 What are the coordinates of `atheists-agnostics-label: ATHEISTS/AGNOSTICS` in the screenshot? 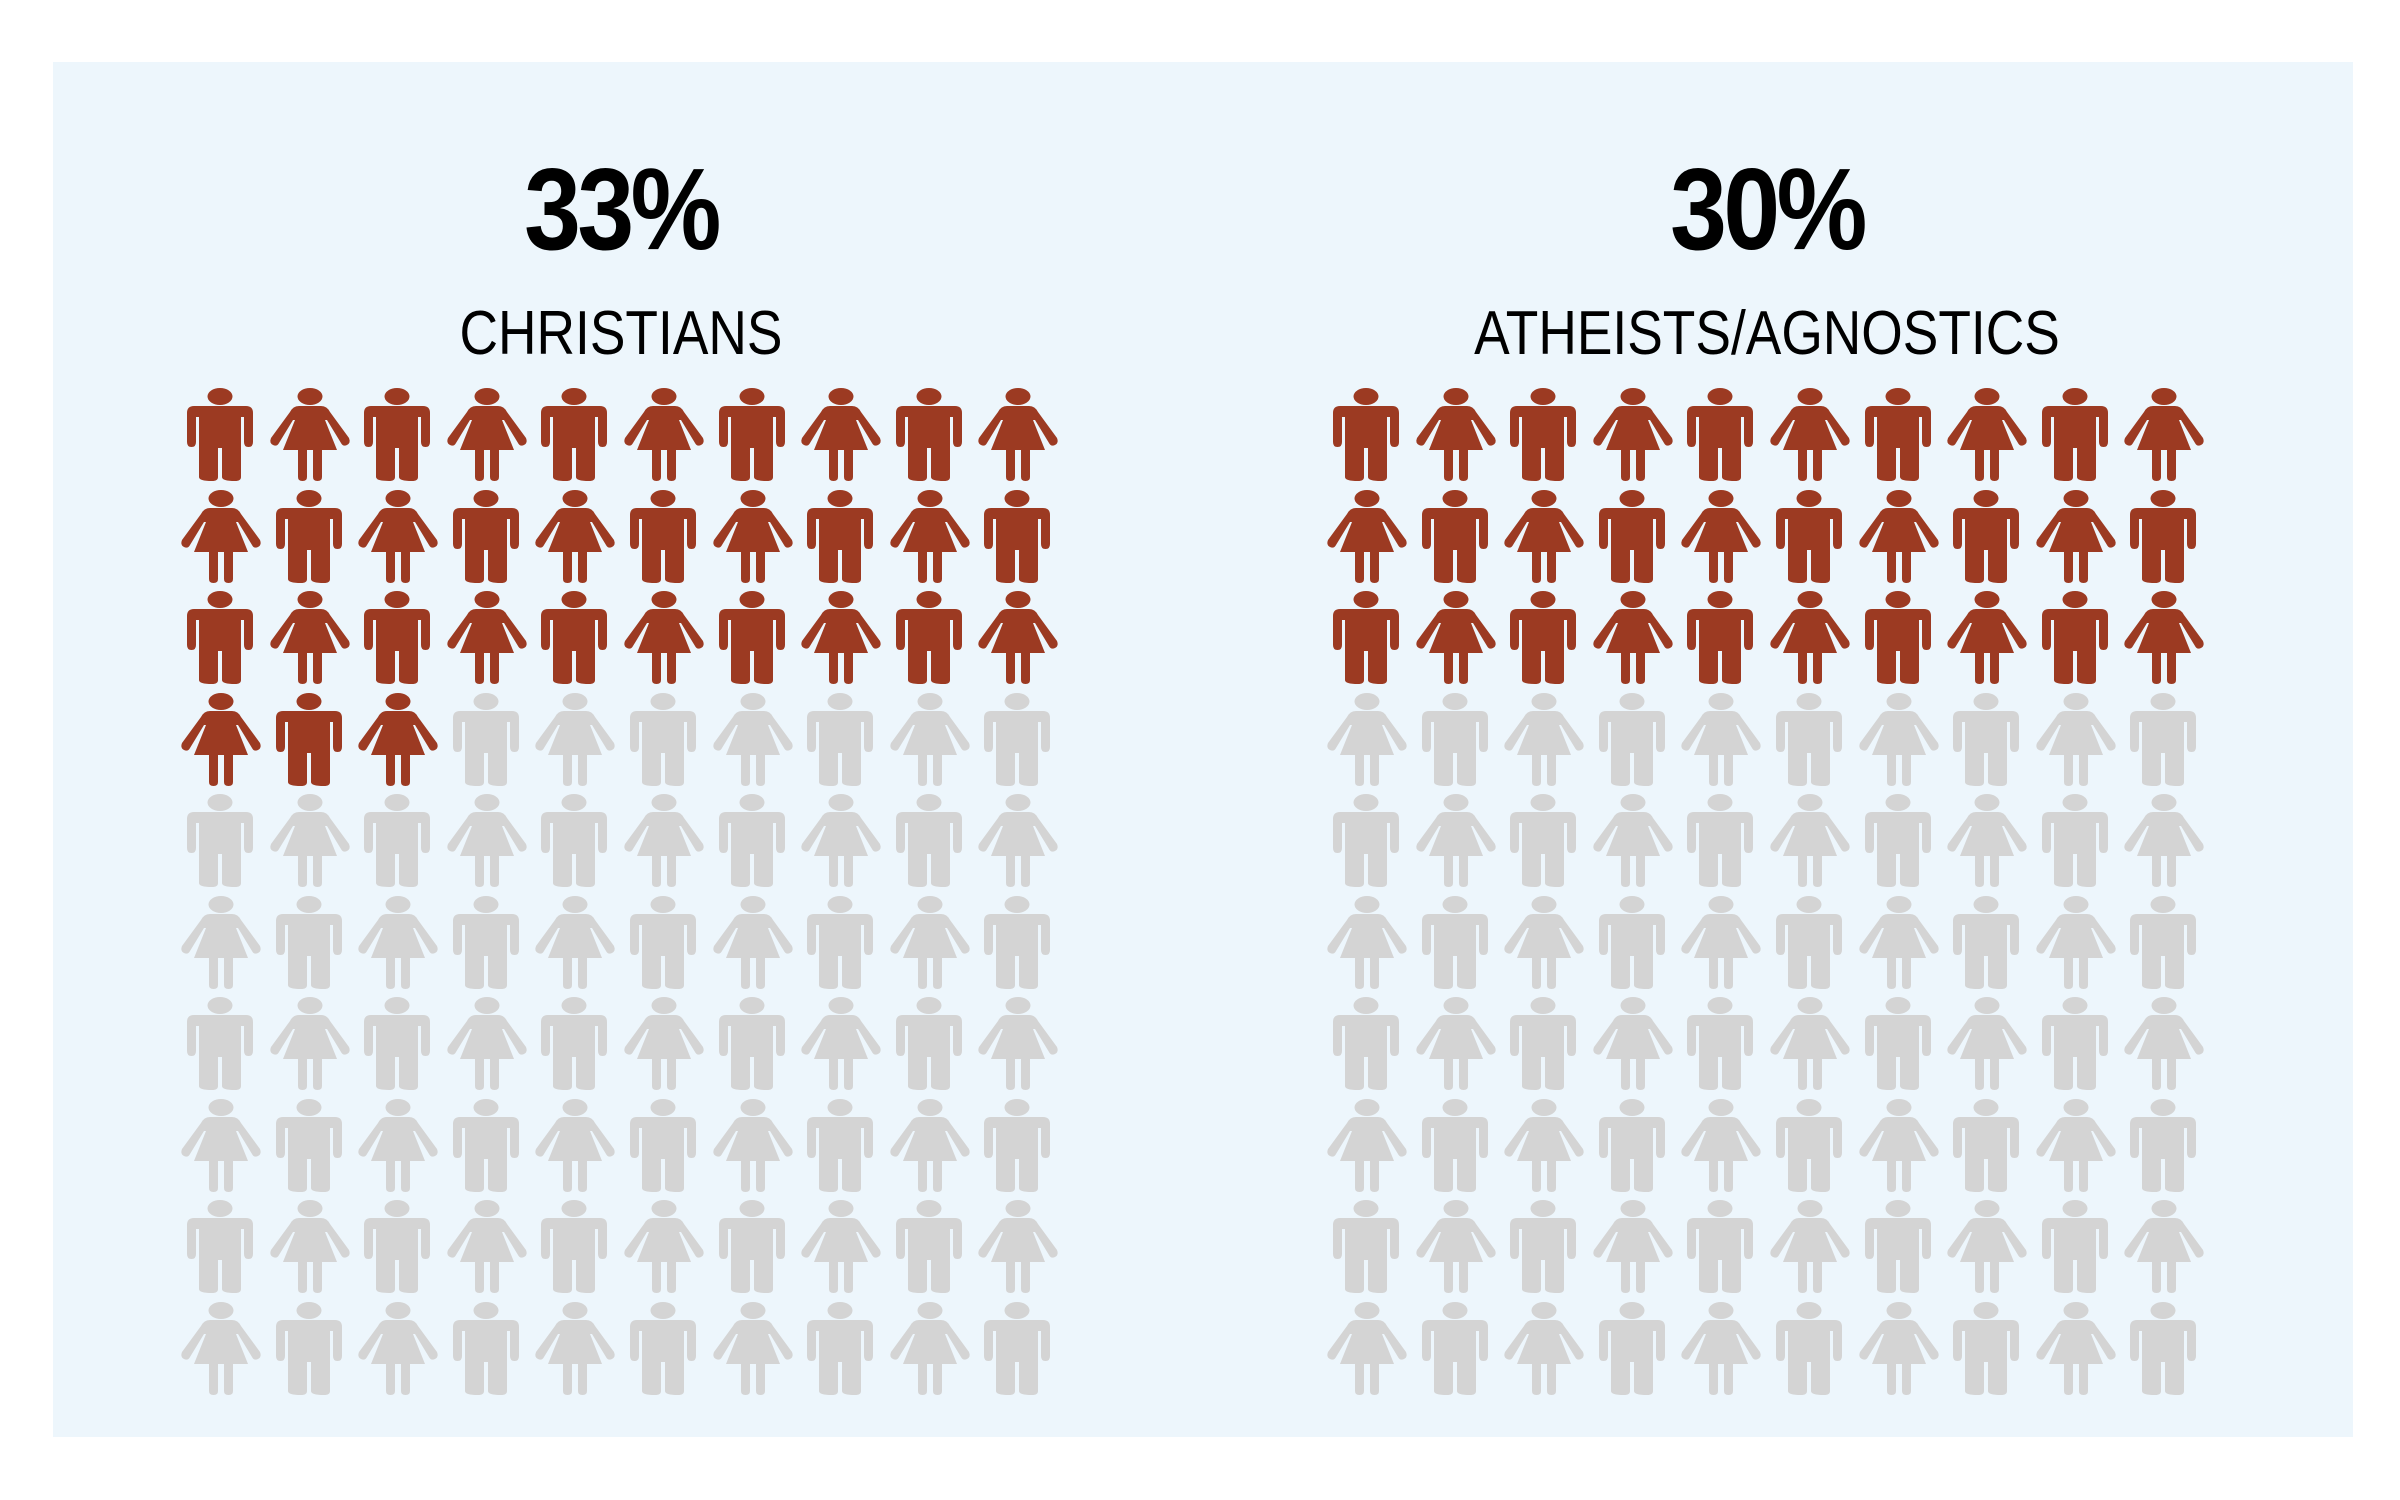 It's located at (1767, 333).